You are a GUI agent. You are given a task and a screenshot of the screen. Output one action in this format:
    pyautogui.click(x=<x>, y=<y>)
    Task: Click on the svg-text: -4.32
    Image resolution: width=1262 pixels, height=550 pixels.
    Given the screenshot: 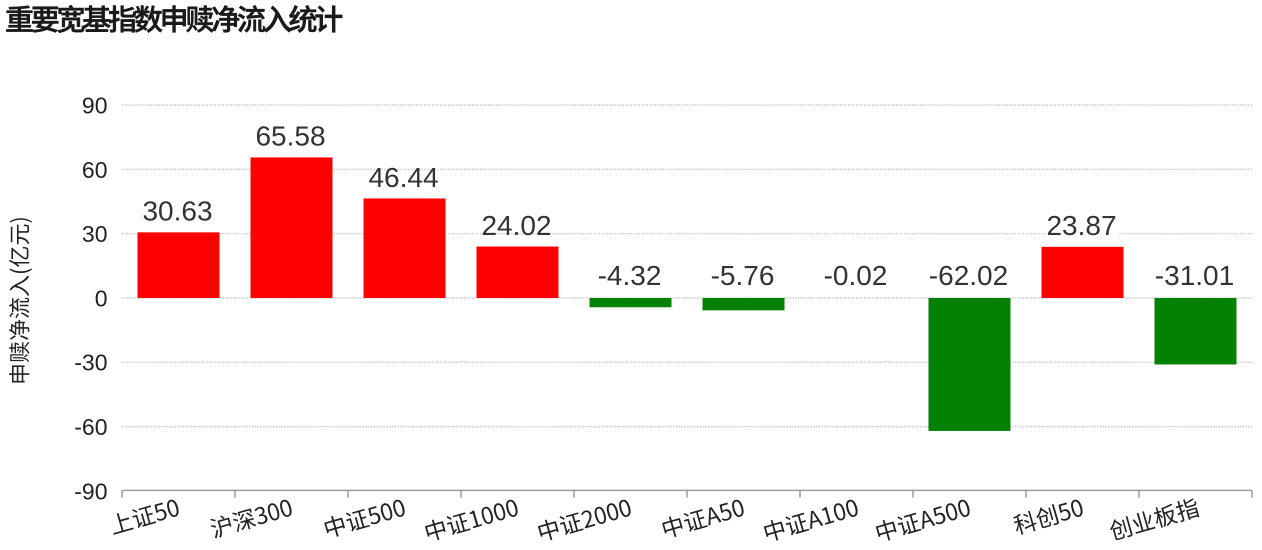 What is the action you would take?
    pyautogui.click(x=630, y=275)
    